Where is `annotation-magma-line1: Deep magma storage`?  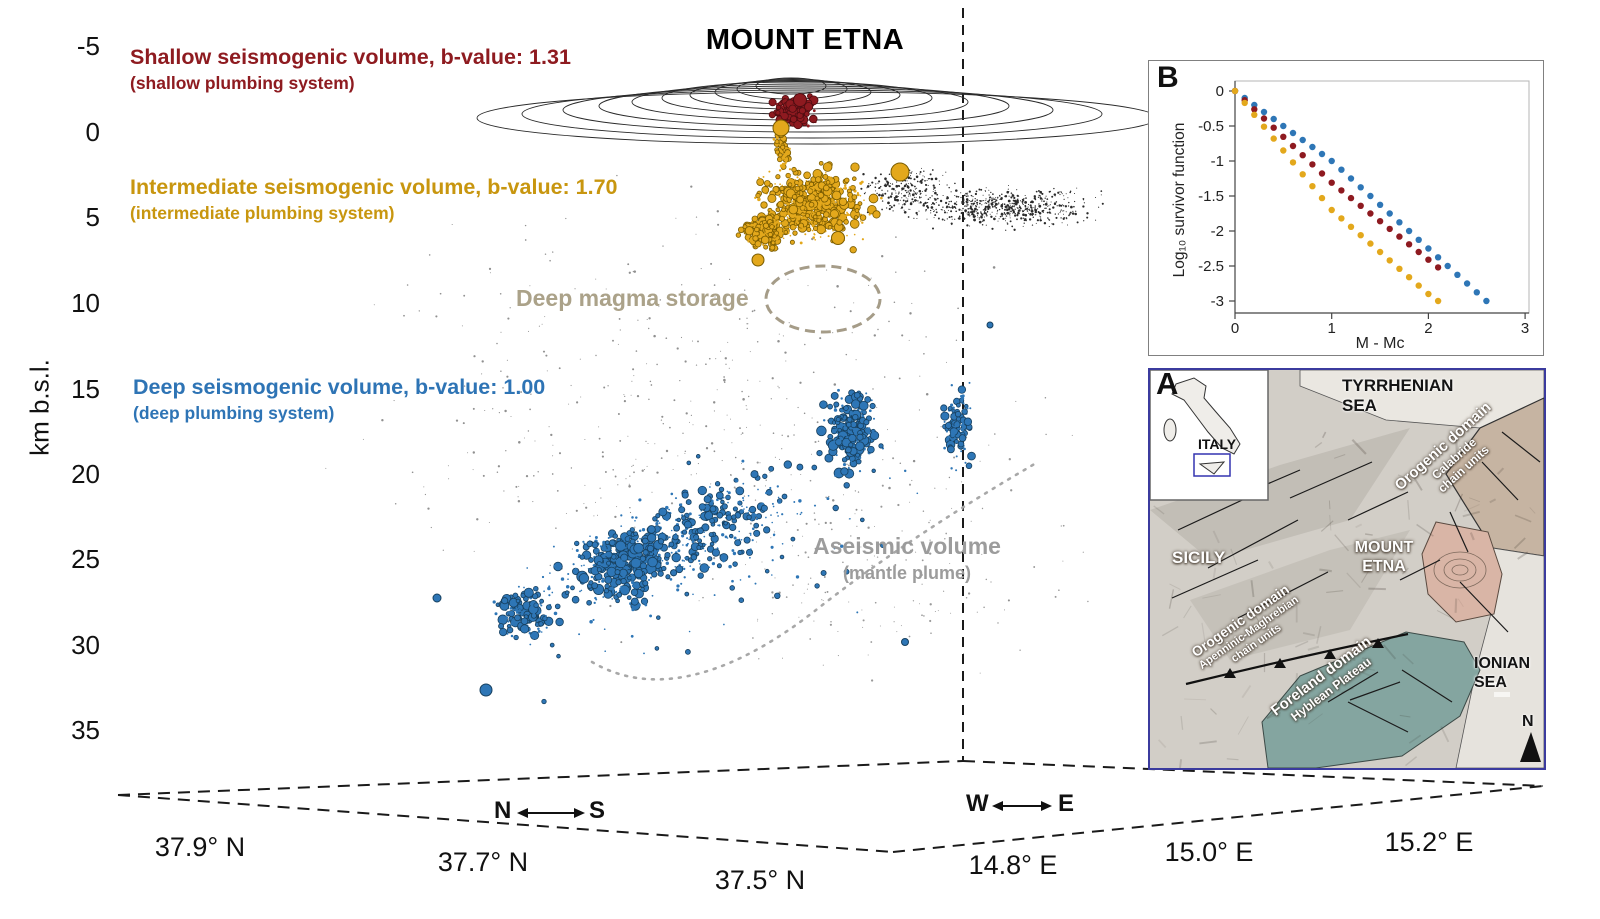
annotation-magma-line1: Deep magma storage is located at coordinates (632, 298).